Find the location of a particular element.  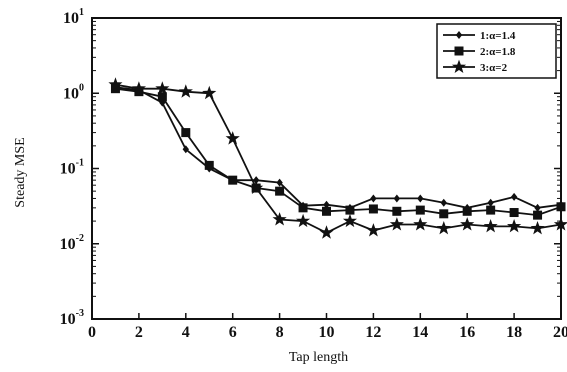

legend-item: 1:α=1.4 is located at coordinates (479, 36).